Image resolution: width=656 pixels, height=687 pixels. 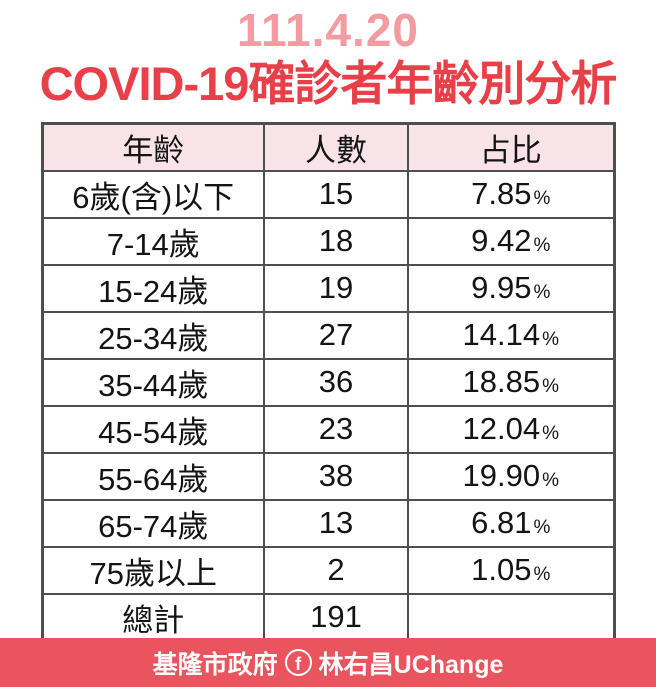 What do you see at coordinates (336, 241) in the screenshot?
I see `count-cell: 18` at bounding box center [336, 241].